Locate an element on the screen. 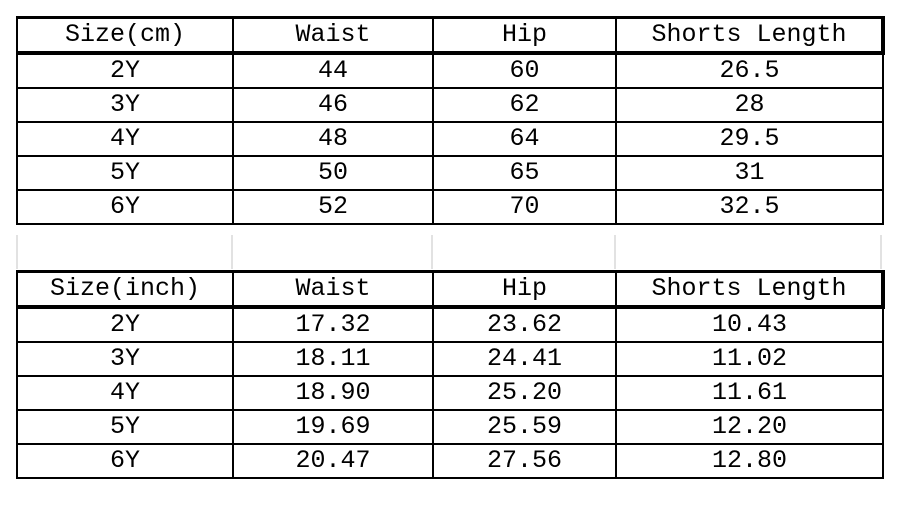  table-row: 3Y 18.11 24.41 11.02 is located at coordinates (450, 359).